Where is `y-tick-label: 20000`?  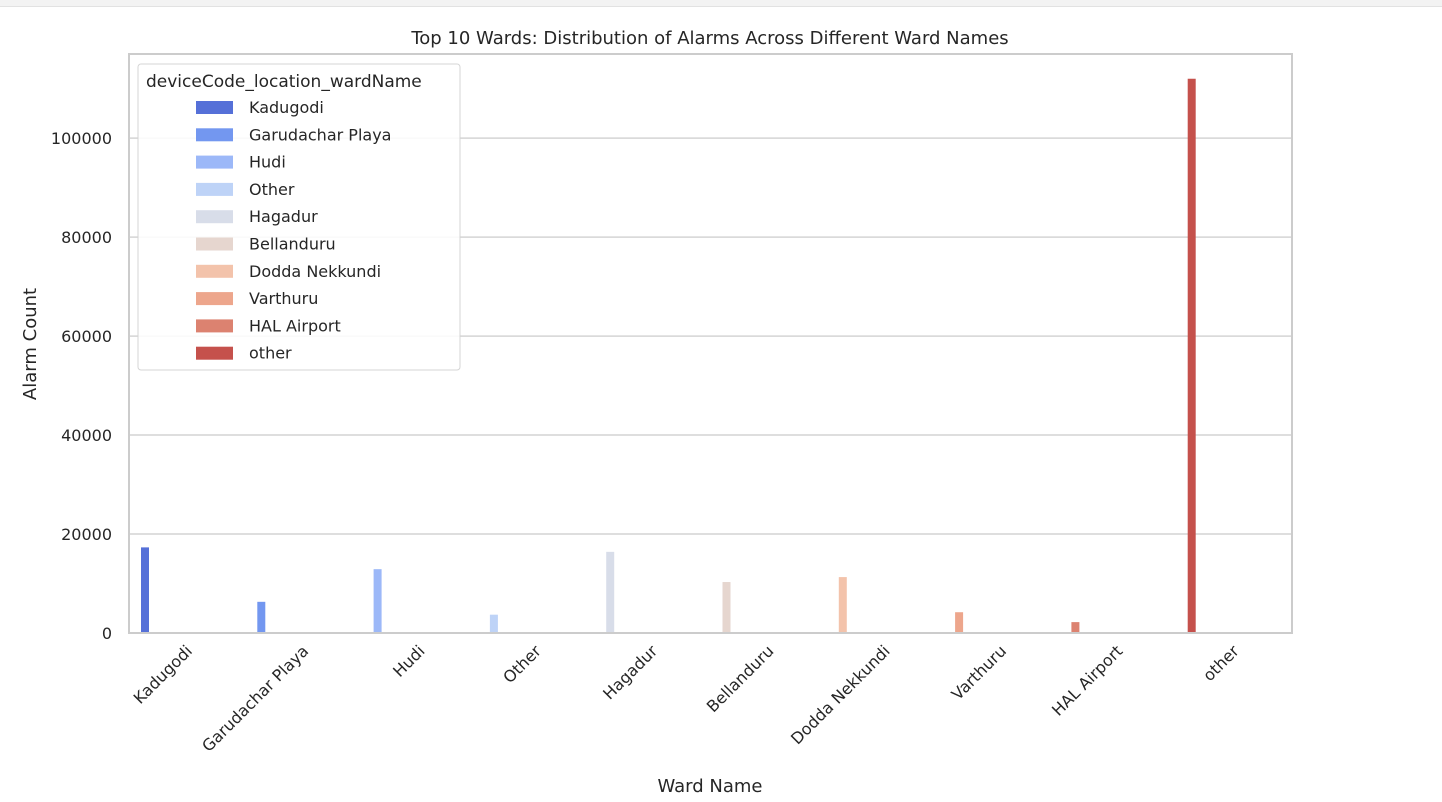
y-tick-label: 20000 is located at coordinates (86, 534).